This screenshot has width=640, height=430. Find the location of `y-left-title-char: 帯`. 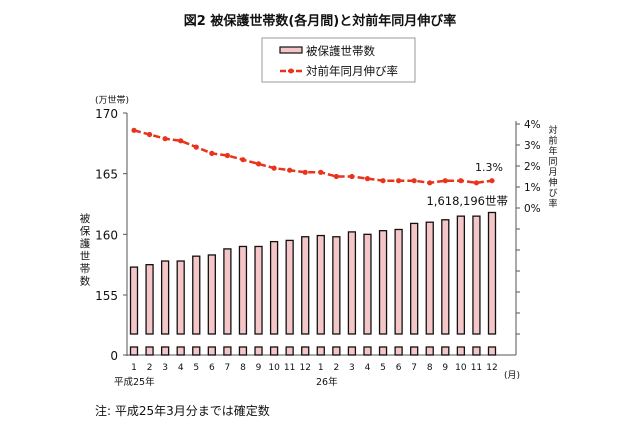

y-left-title-char: 帯 is located at coordinates (85, 268).